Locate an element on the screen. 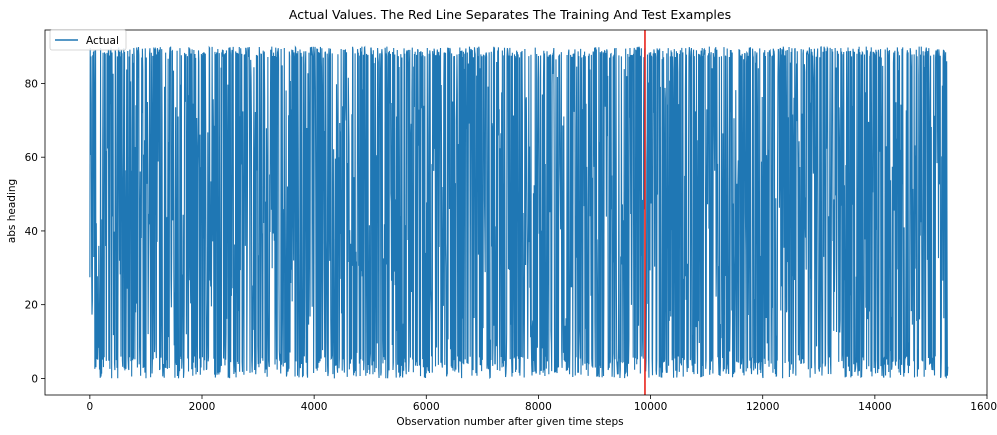 The height and width of the screenshot is (435, 997). y-tick-label: 20 is located at coordinates (31, 306).